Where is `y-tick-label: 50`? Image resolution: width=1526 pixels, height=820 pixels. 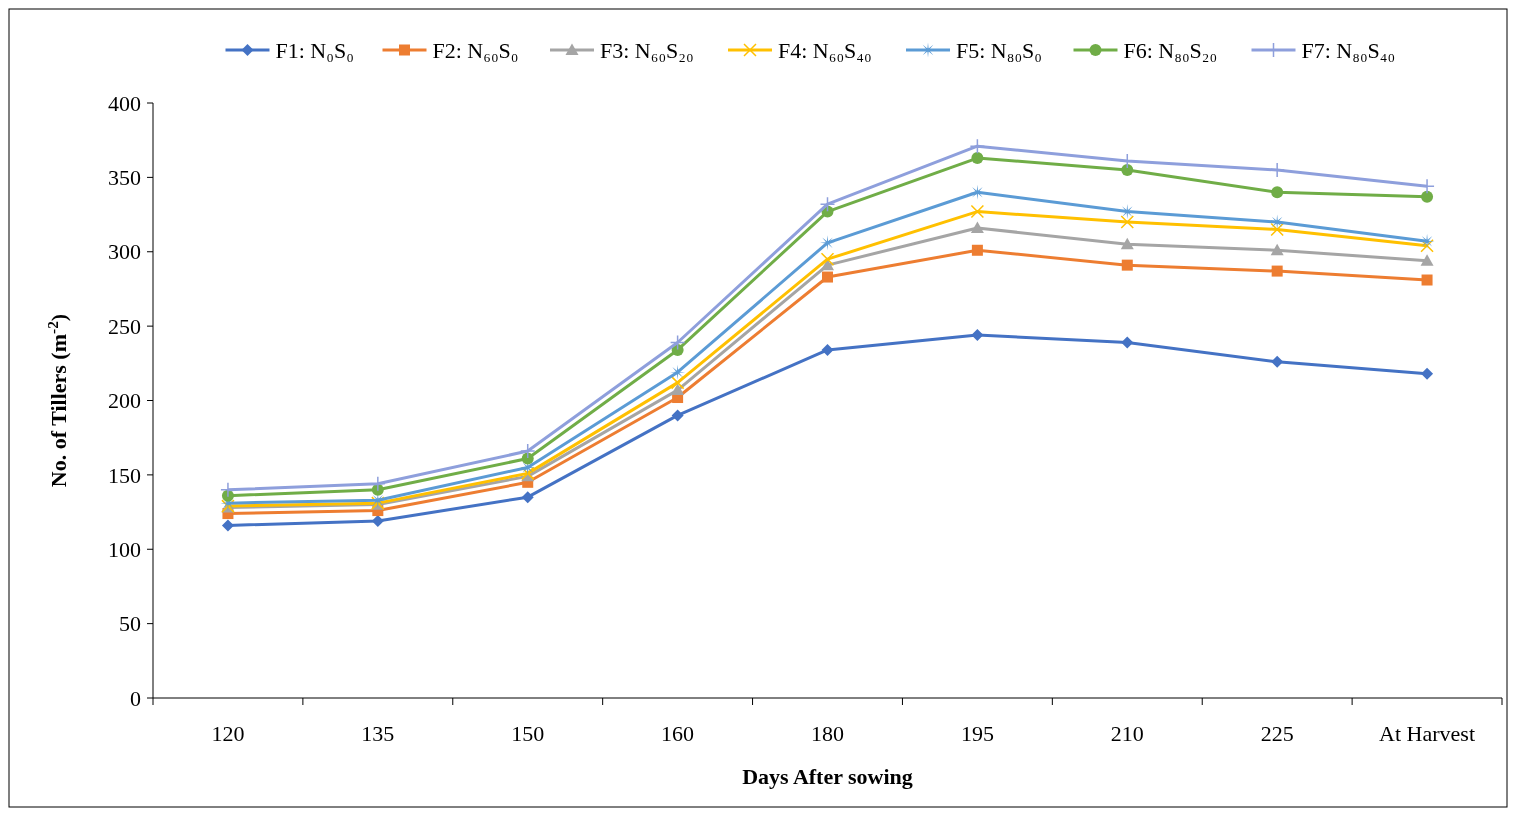
y-tick-label: 50 is located at coordinates (130, 624).